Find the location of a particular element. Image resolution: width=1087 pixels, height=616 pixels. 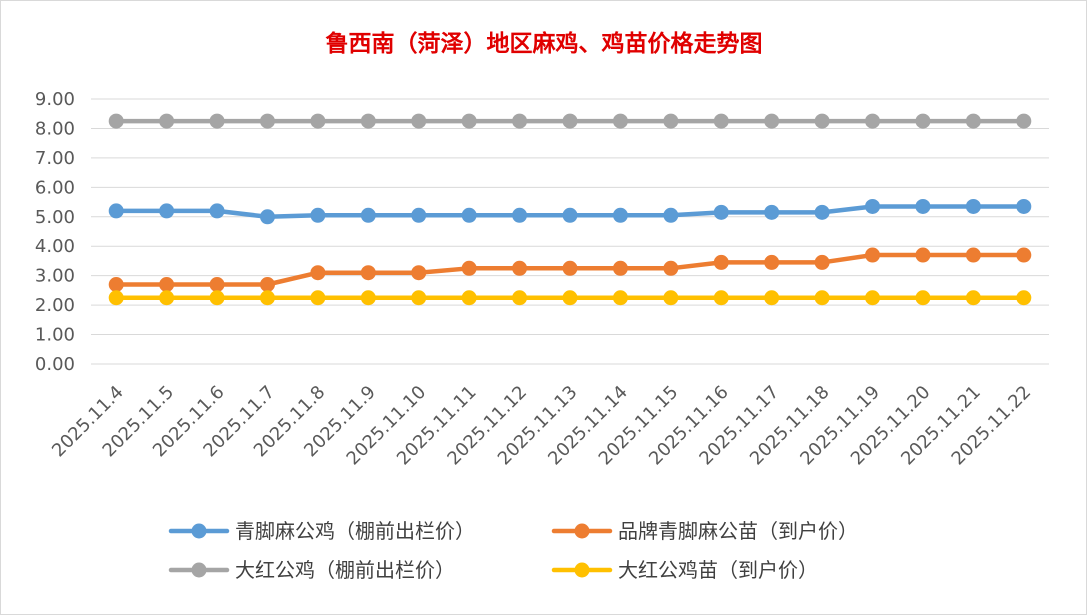

y-axis-ticks: 0.00 1.00 2.00 3.00 4.00 5.00 6.00 7.00 8.00 9.00 is located at coordinates (55, 232).